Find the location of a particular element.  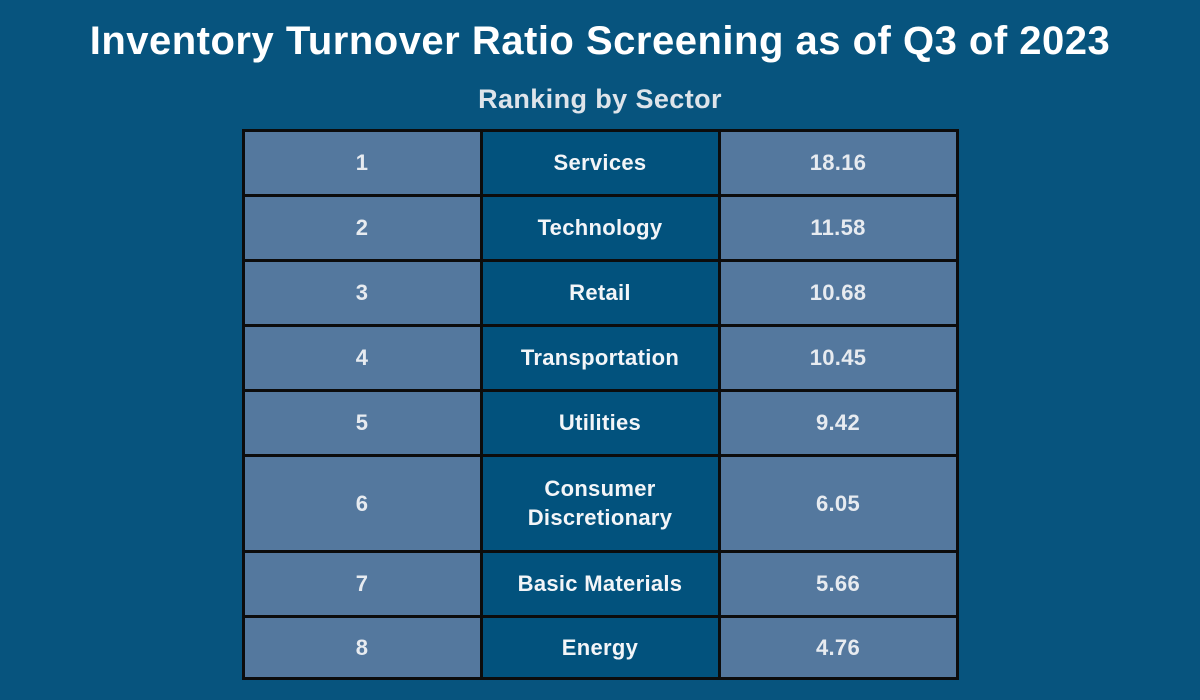

sector-cell: Basic Materials is located at coordinates (600, 584).